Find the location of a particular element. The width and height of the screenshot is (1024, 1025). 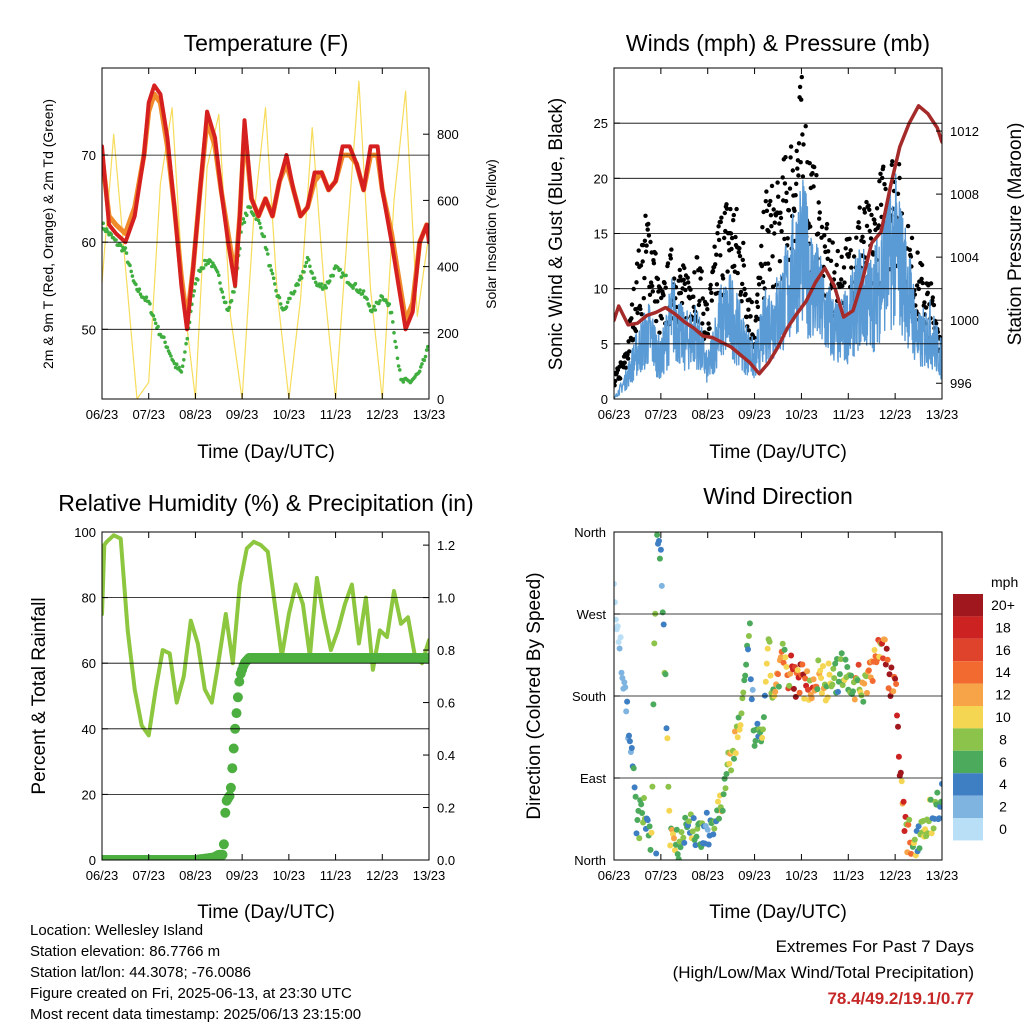

wind-xtick-label-3: 09/23 is located at coordinates (754, 414).